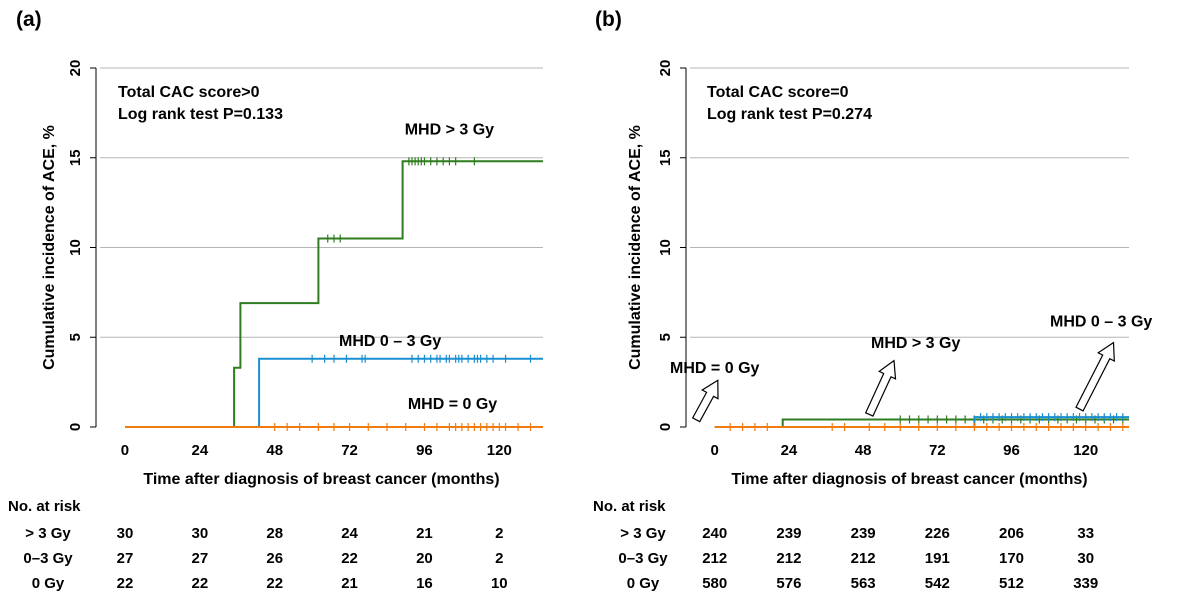 This screenshot has width=1181, height=598. I want to click on risk-cell: 339, so click(1085, 583).